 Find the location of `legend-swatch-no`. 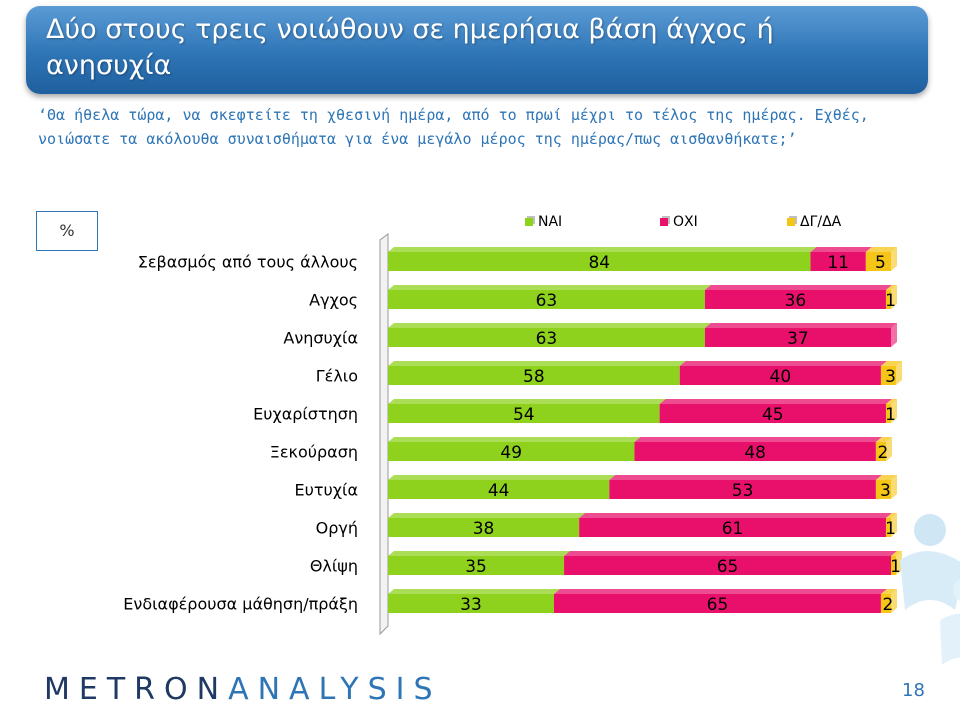

legend-swatch-no is located at coordinates (664, 222).